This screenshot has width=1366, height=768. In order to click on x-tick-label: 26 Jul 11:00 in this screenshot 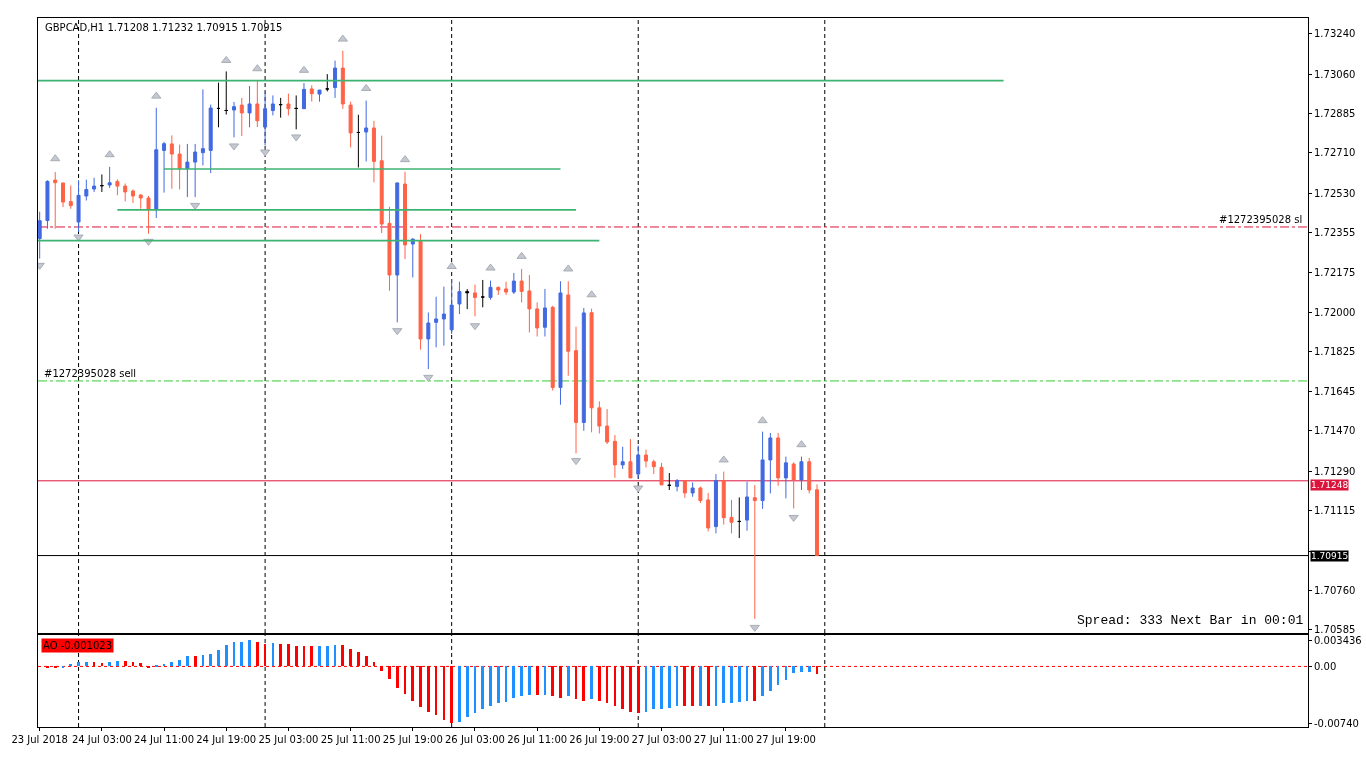, I will do `click(537, 739)`.